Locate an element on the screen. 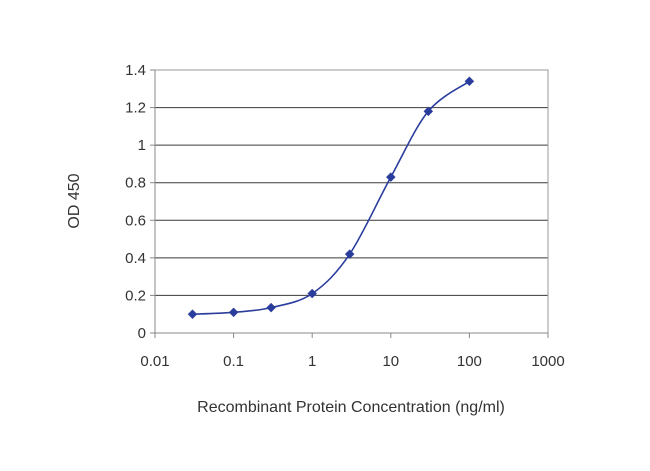 Image resolution: width=650 pixels, height=471 pixels. y-tick-label: 0.2 is located at coordinates (135, 295).